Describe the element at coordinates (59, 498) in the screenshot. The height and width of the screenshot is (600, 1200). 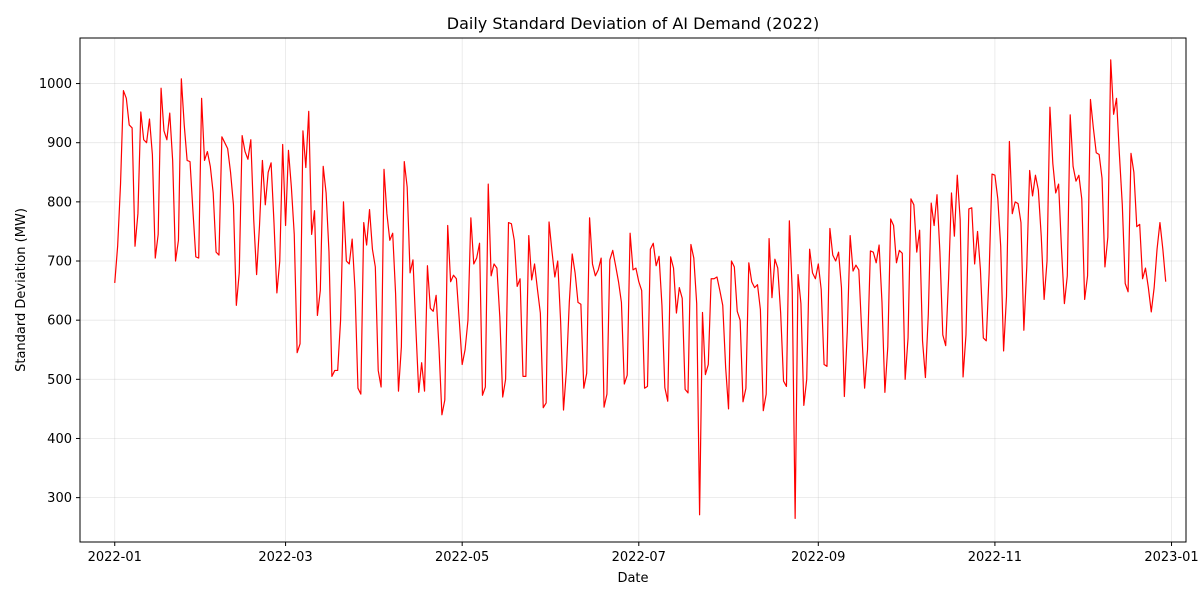
I see `y-tick-label: 300` at that location.